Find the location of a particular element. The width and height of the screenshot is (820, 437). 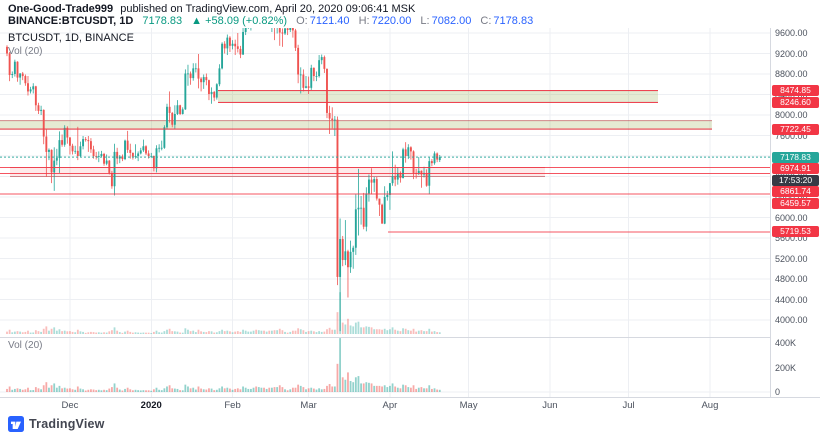

brand-text: TradingView is located at coordinates (67, 424).